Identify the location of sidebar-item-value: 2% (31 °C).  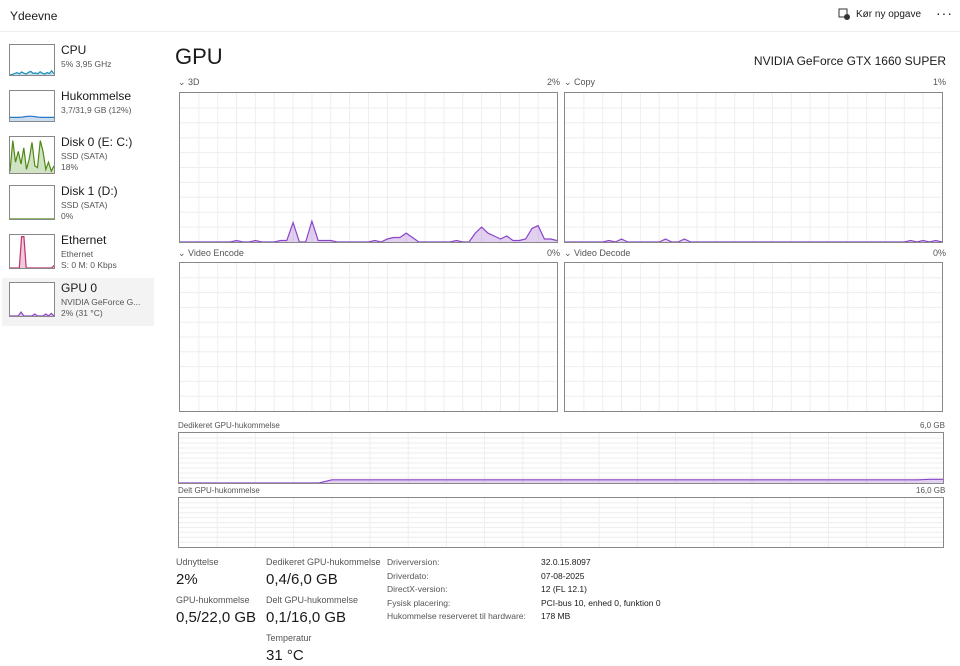
(82, 313).